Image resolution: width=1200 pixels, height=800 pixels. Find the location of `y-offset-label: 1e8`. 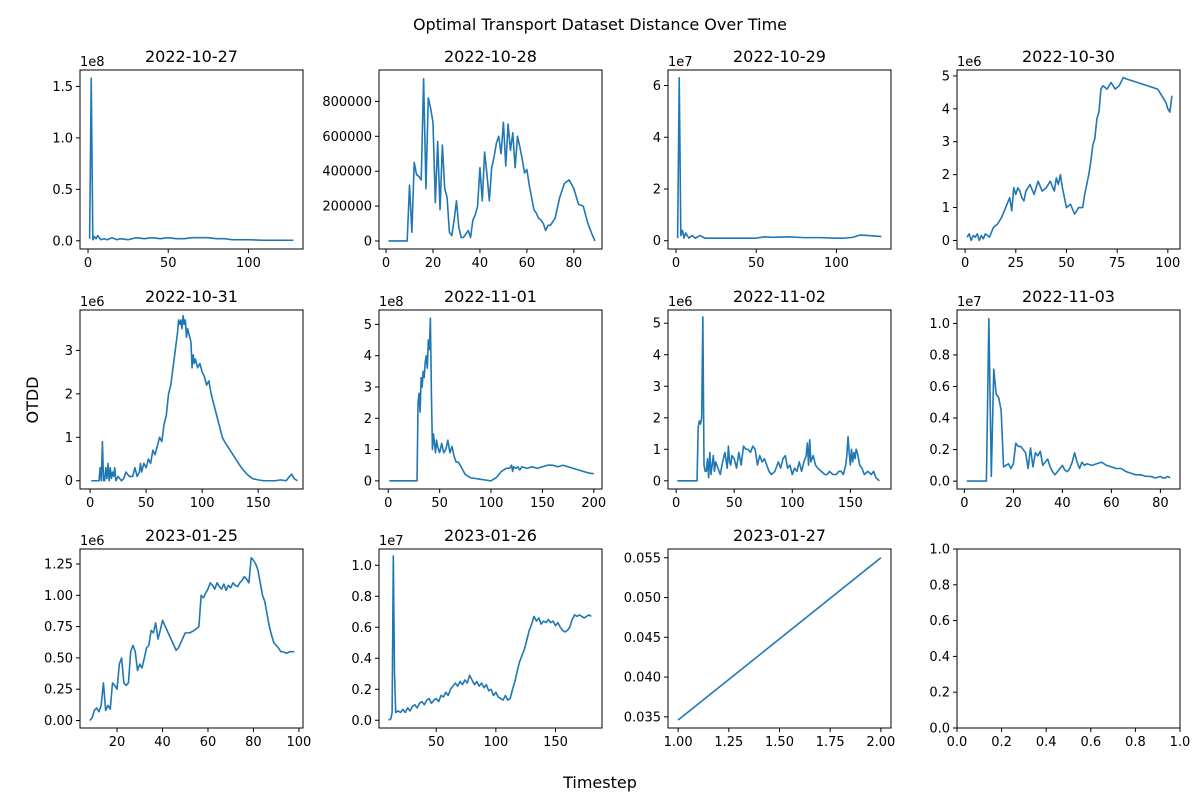

y-offset-label: 1e8 is located at coordinates (391, 302).